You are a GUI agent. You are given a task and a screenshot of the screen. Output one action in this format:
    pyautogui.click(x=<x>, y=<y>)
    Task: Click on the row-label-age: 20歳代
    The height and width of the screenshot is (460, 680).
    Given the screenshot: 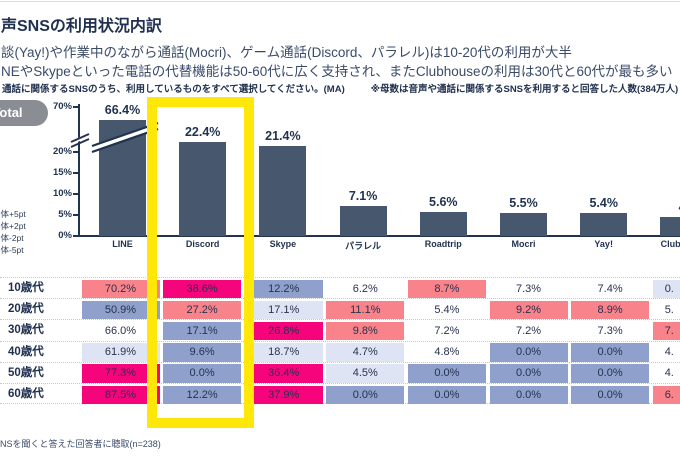 What is the action you would take?
    pyautogui.click(x=26, y=309)
    